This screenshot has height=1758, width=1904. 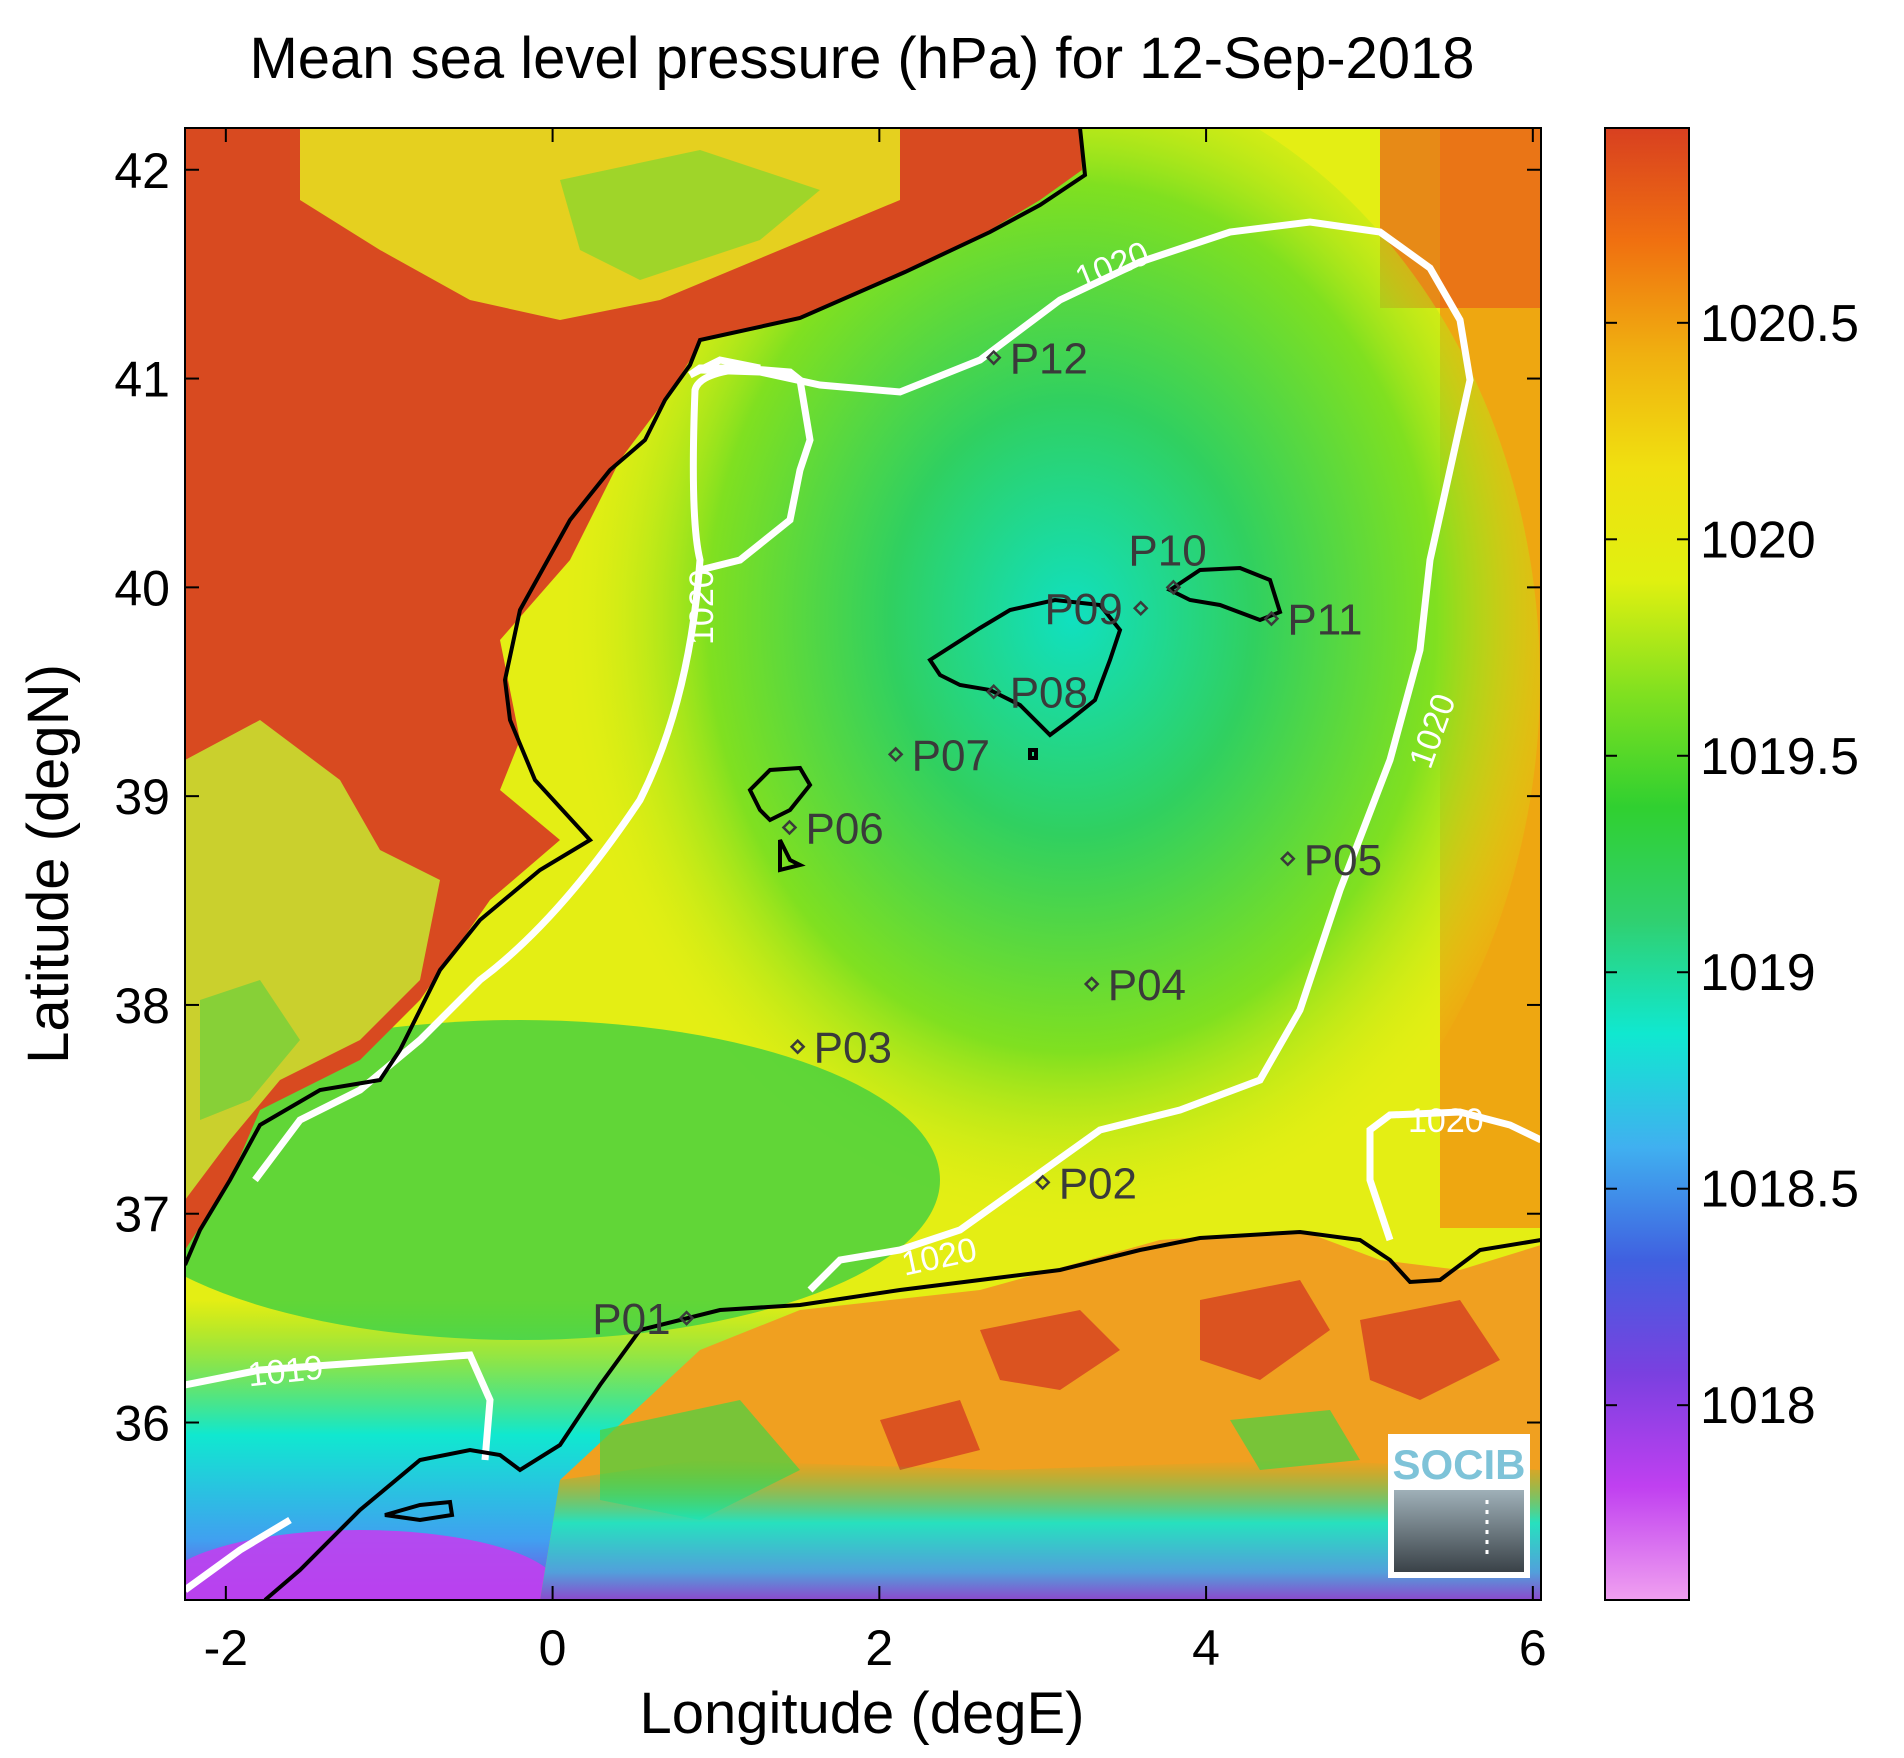 What do you see at coordinates (1098, 1183) in the screenshot?
I see `station-label: P02` at bounding box center [1098, 1183].